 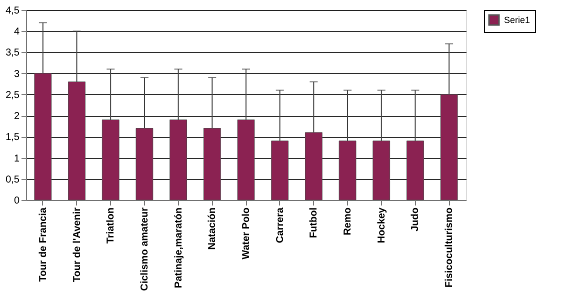 I want to click on x-tick-label: Carrera, so click(x=280, y=225).